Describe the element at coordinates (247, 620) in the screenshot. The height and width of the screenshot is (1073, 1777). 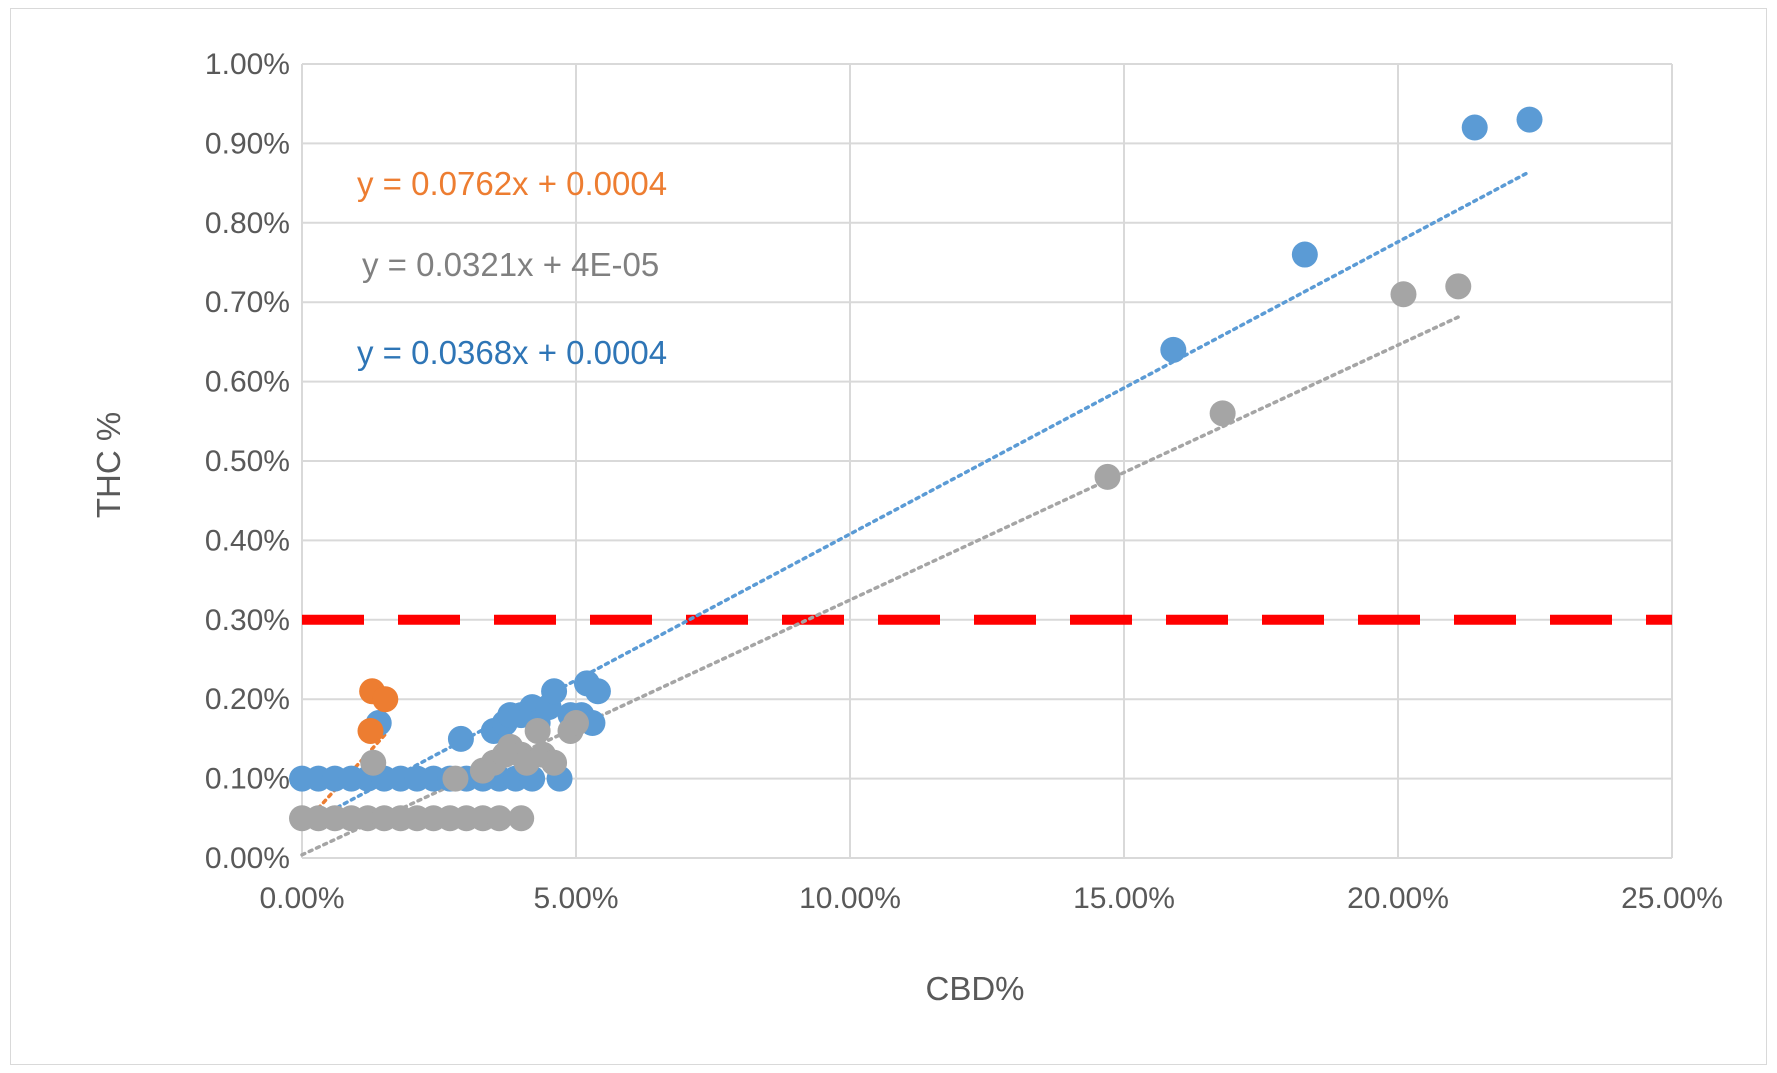
I see `y-tick-label: 0.30%` at that location.